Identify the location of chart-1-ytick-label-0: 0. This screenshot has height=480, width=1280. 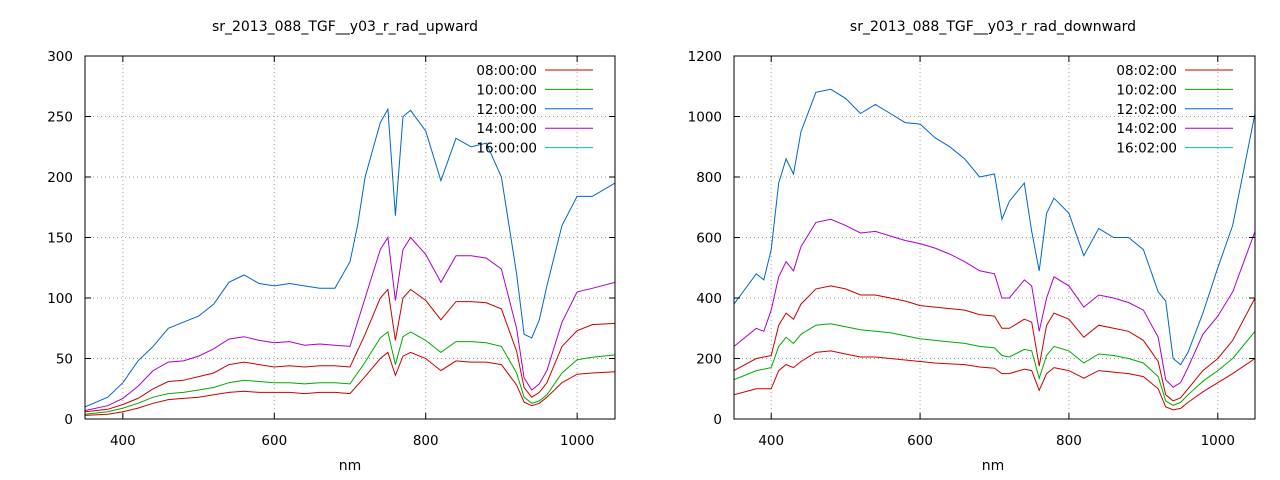
(68, 420).